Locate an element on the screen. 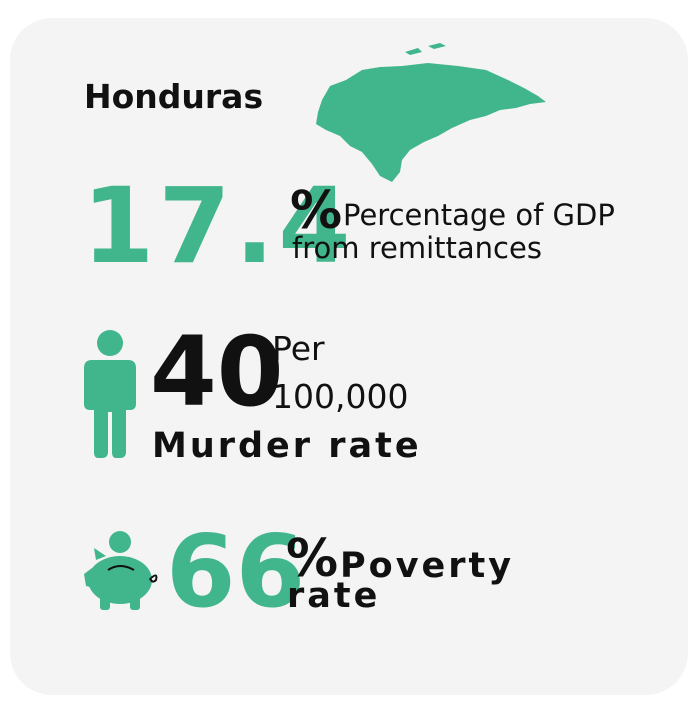 The height and width of the screenshot is (716, 700). stat-unit: Per is located at coordinates (298, 348).